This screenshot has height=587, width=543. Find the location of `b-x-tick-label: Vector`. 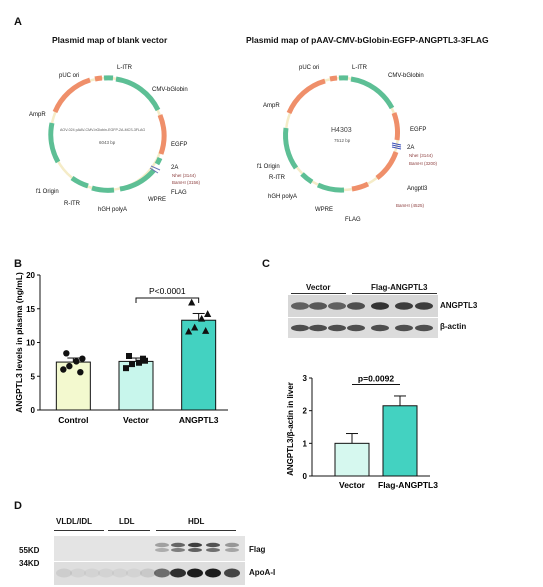

b-x-tick-label: Vector is located at coordinates (136, 420).